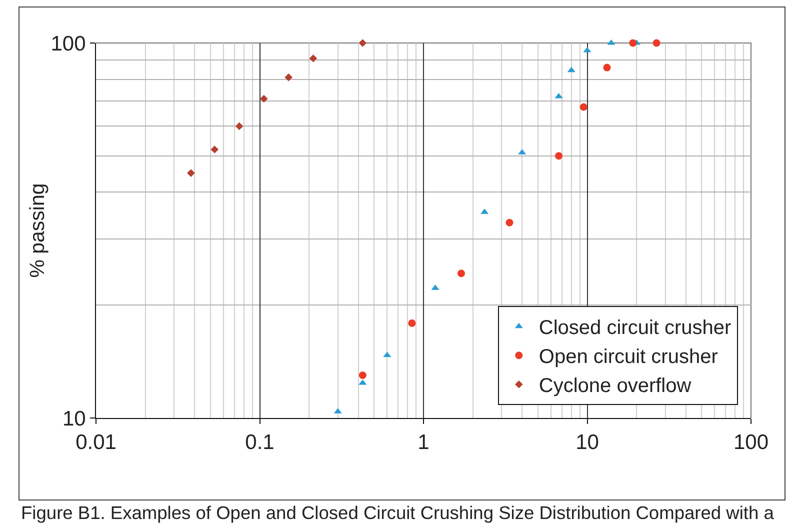 The image size is (795, 524). What do you see at coordinates (398, 512) in the screenshot?
I see `caption: Figure B1. Examples of Open and Closed Circuit Crushing Size Distribution Compared with a` at bounding box center [398, 512].